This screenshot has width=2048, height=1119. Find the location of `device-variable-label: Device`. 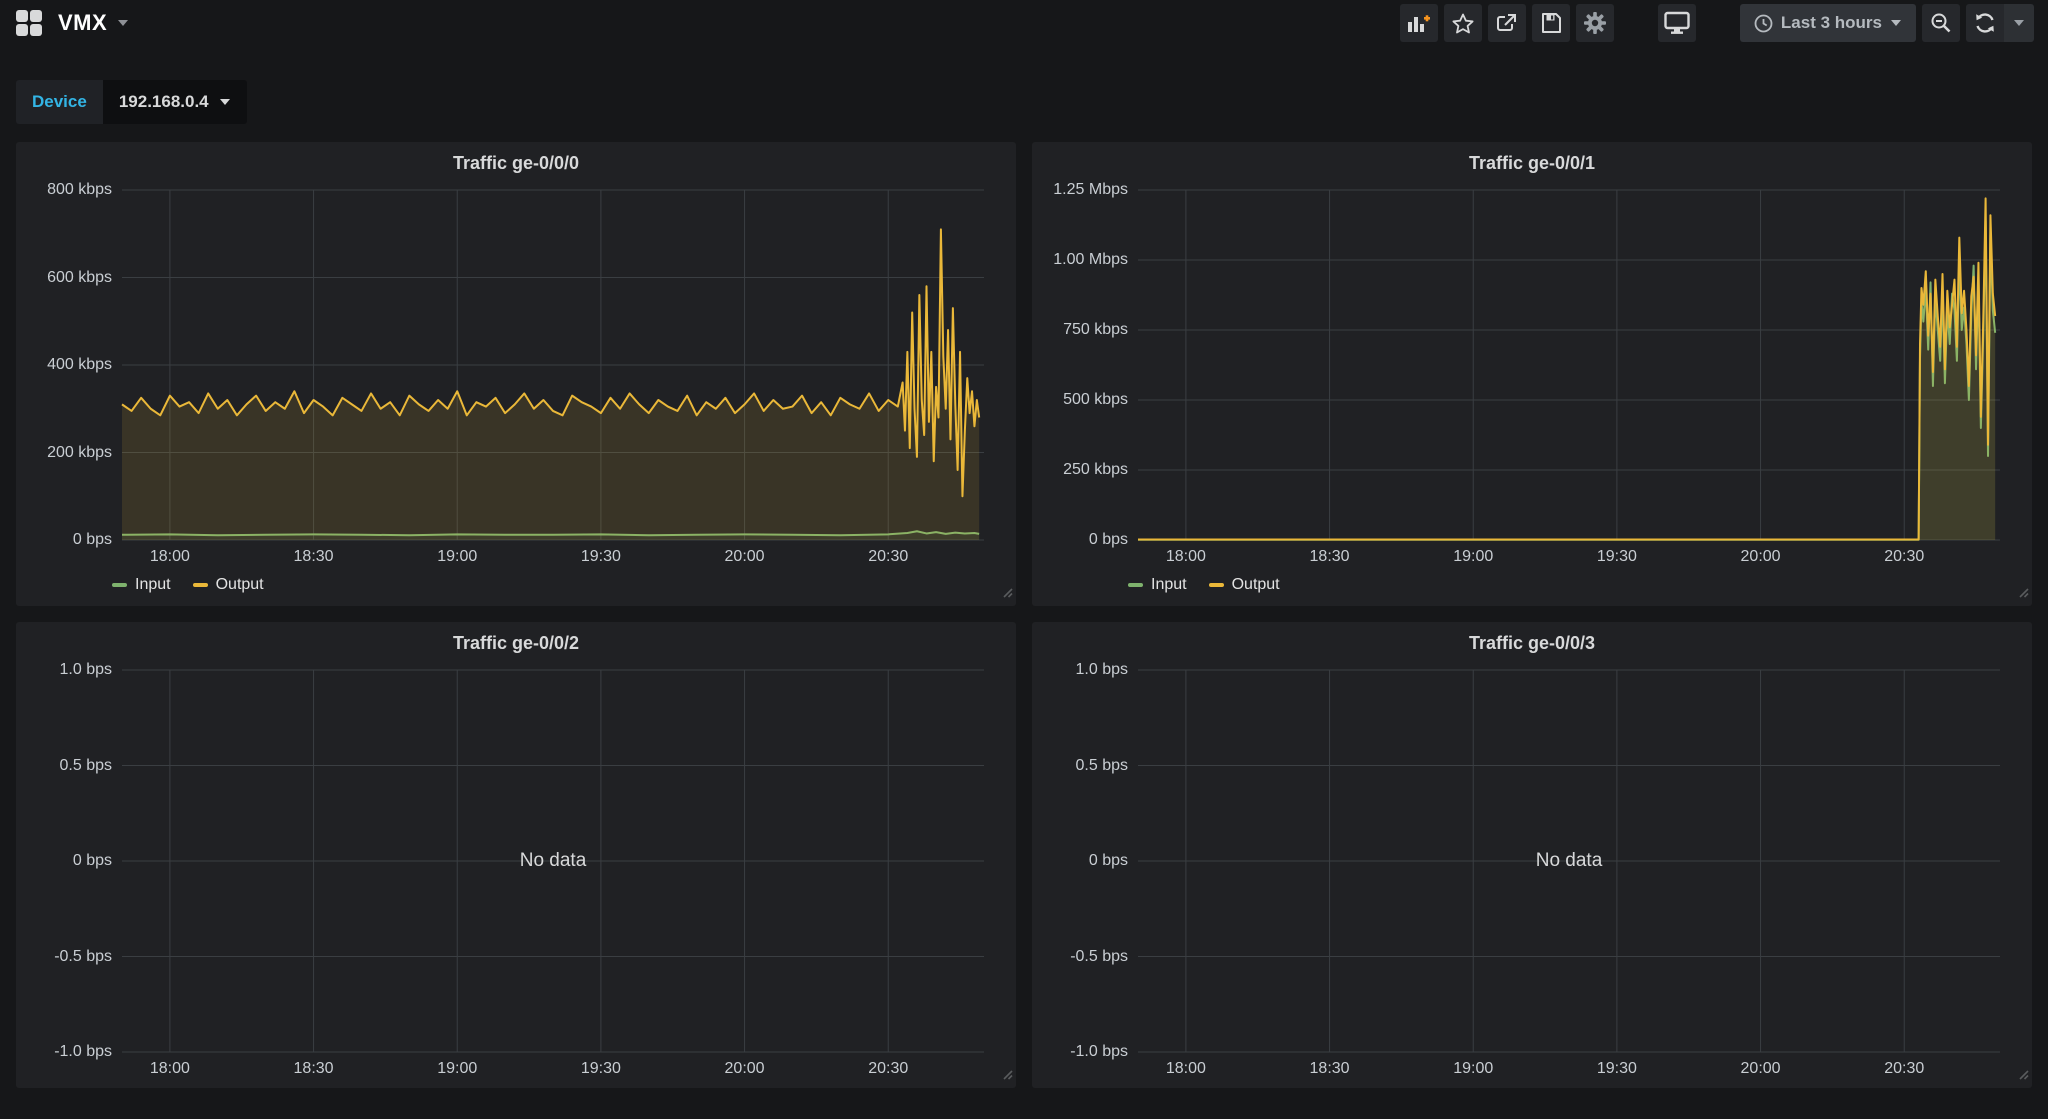

device-variable-label: Device is located at coordinates (59, 102).